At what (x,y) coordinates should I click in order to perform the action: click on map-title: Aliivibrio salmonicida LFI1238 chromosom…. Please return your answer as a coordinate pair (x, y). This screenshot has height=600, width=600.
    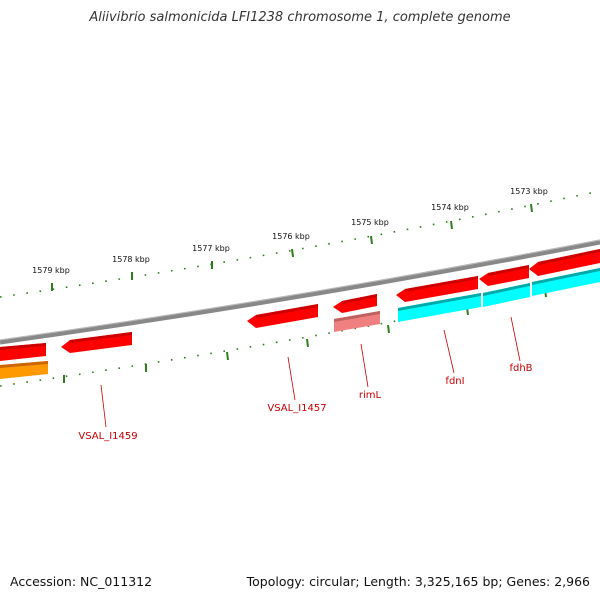
    Looking at the image, I should click on (300, 17).